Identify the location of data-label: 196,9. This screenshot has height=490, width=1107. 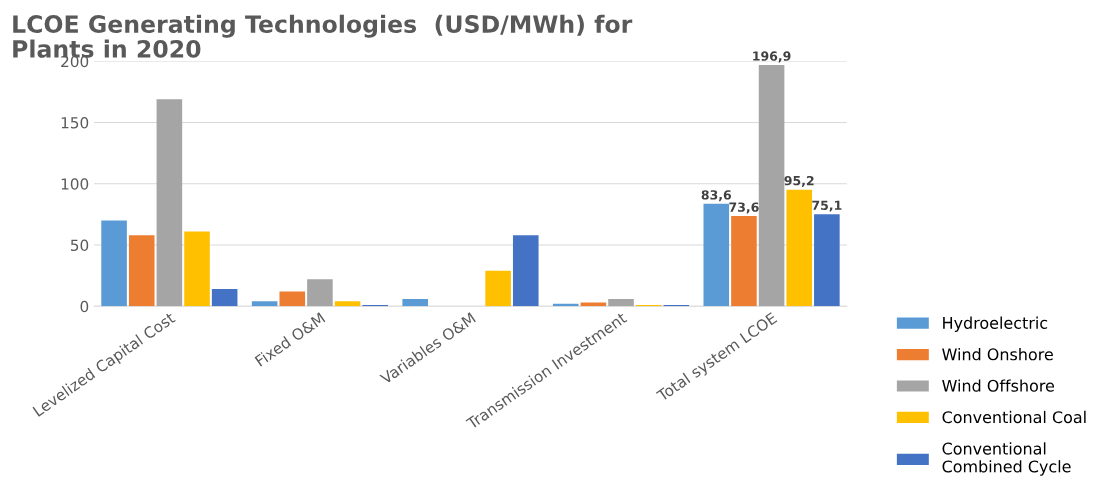
(772, 57).